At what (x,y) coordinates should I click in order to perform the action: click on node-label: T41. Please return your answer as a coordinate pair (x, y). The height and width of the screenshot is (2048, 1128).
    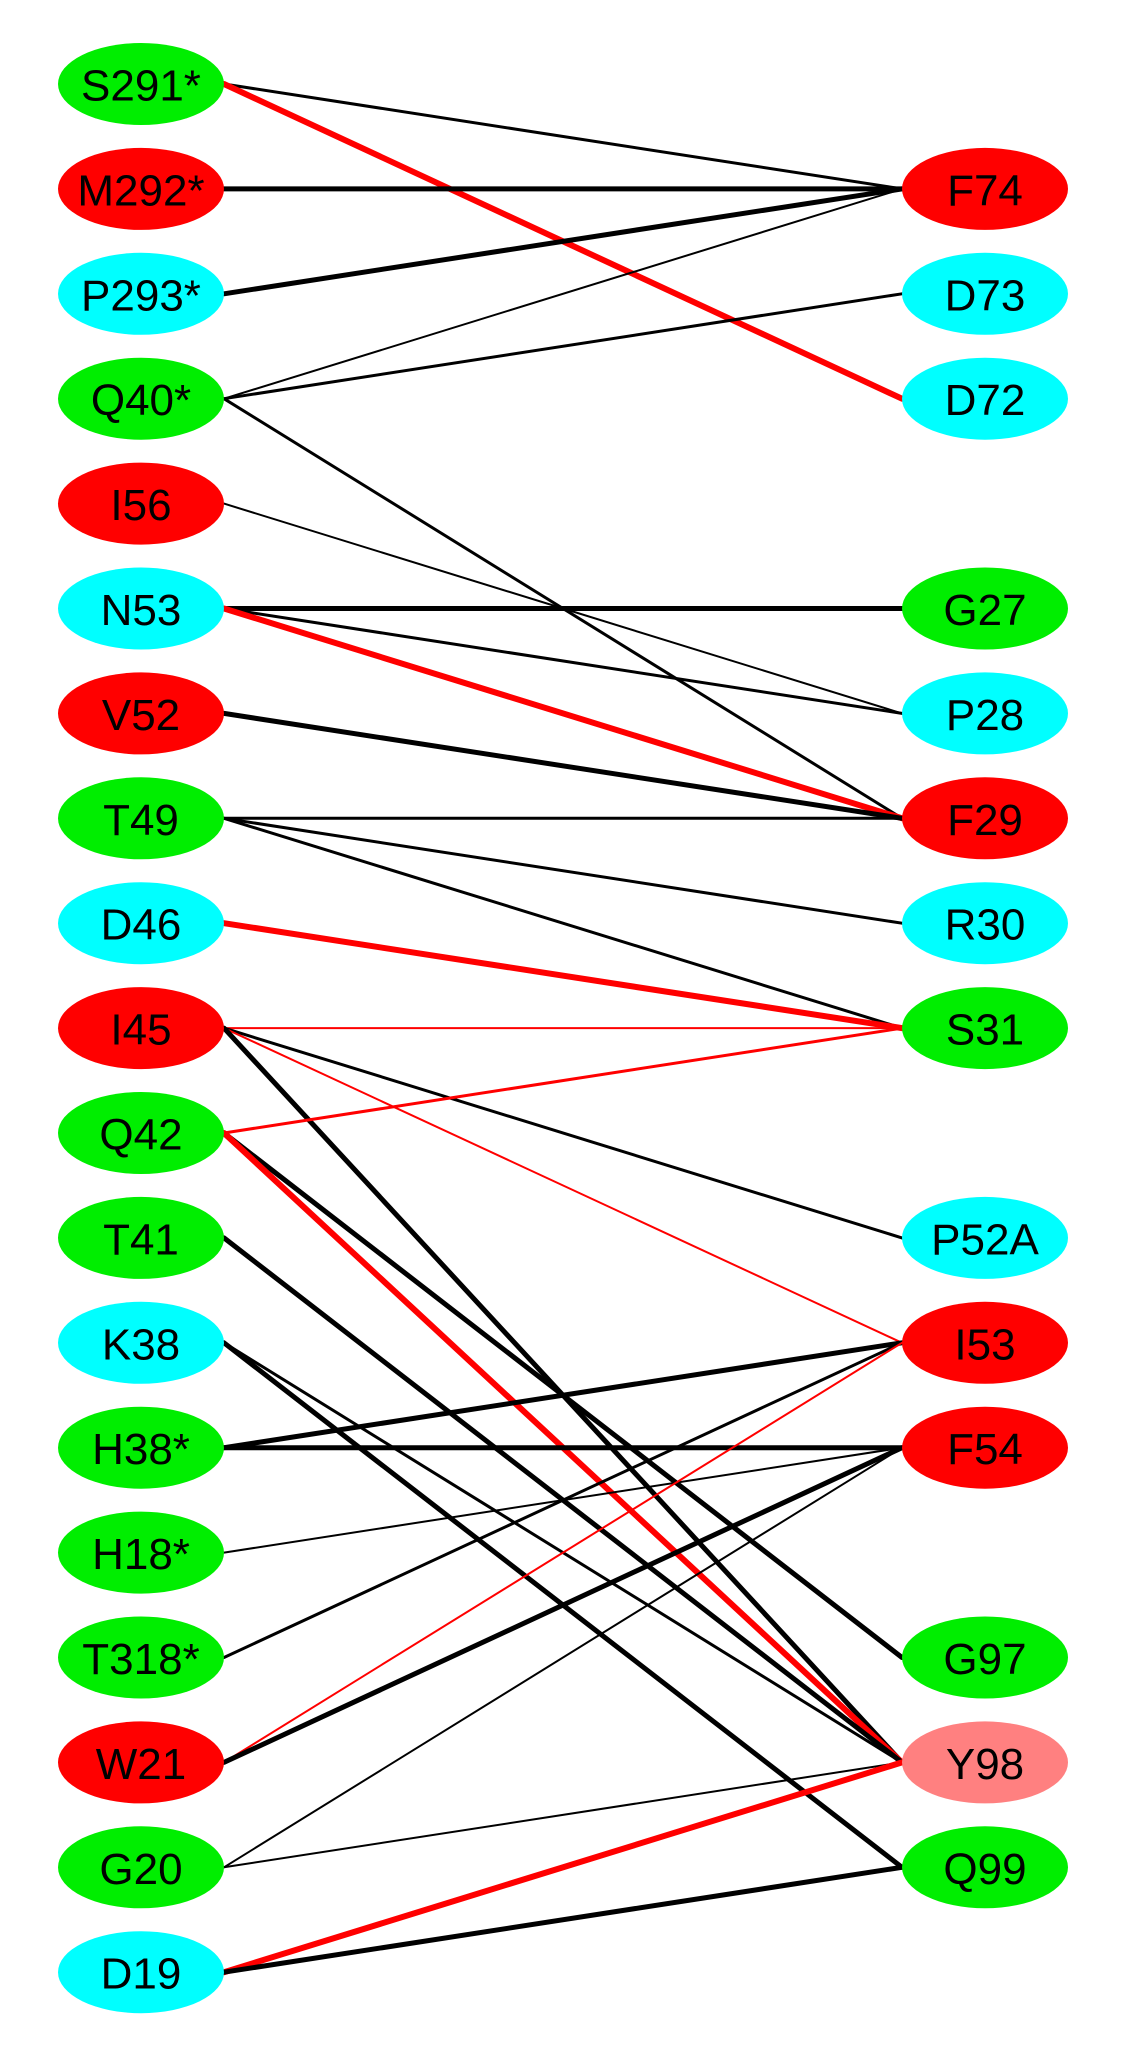
    Looking at the image, I should click on (141, 1239).